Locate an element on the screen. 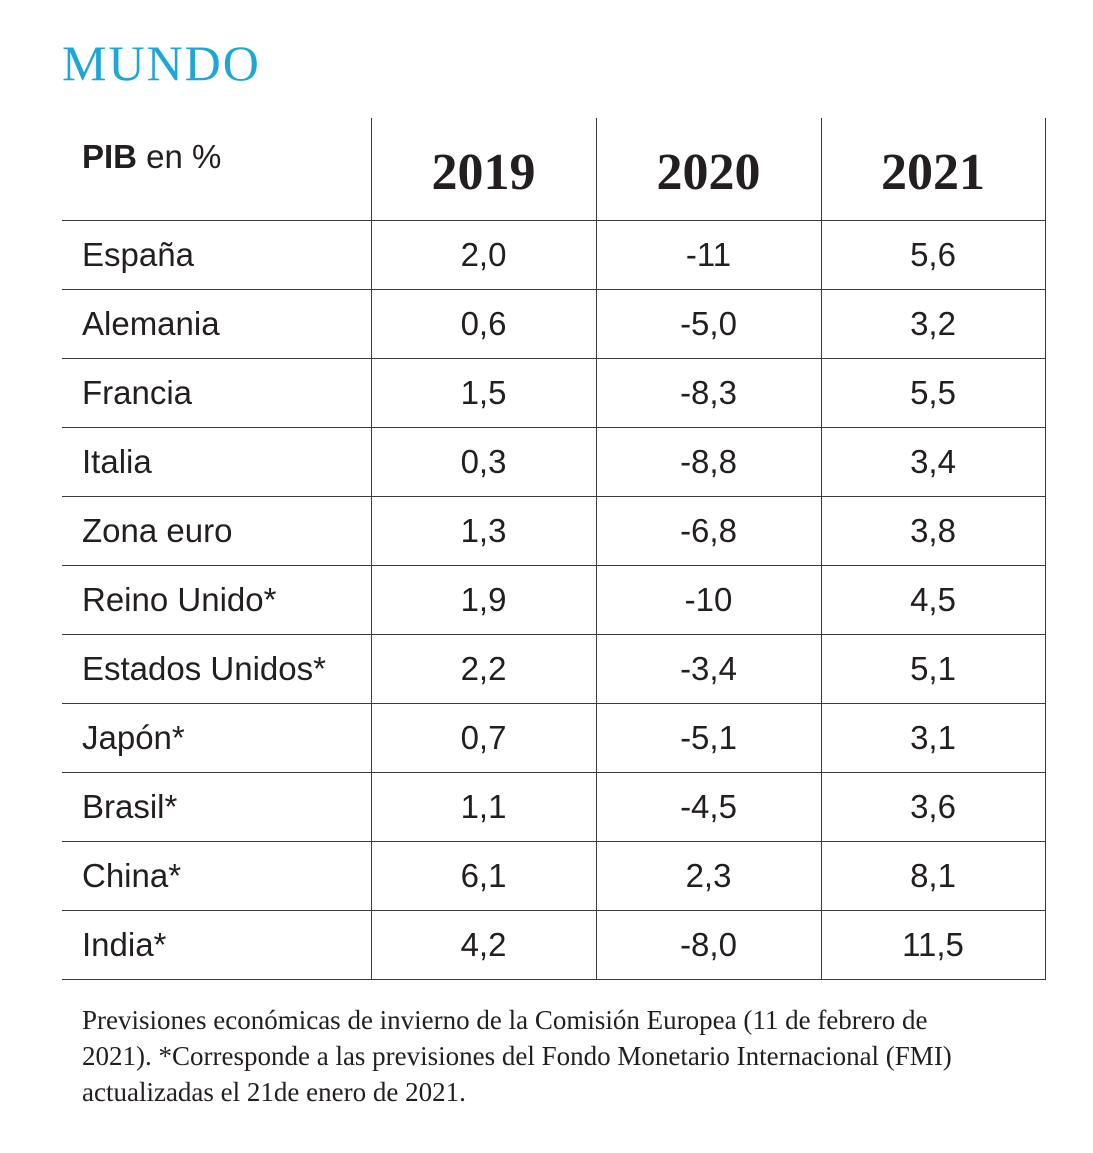 This screenshot has height=1153, width=1093. value-2020-cell: -4,5 is located at coordinates (708, 807).